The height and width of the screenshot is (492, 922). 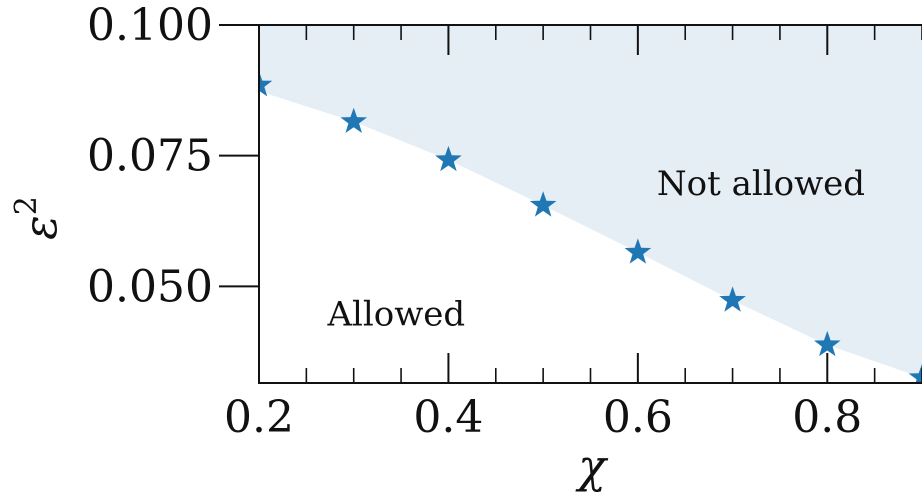 What do you see at coordinates (761, 184) in the screenshot?
I see `not-allowed-label: Not allowed` at bounding box center [761, 184].